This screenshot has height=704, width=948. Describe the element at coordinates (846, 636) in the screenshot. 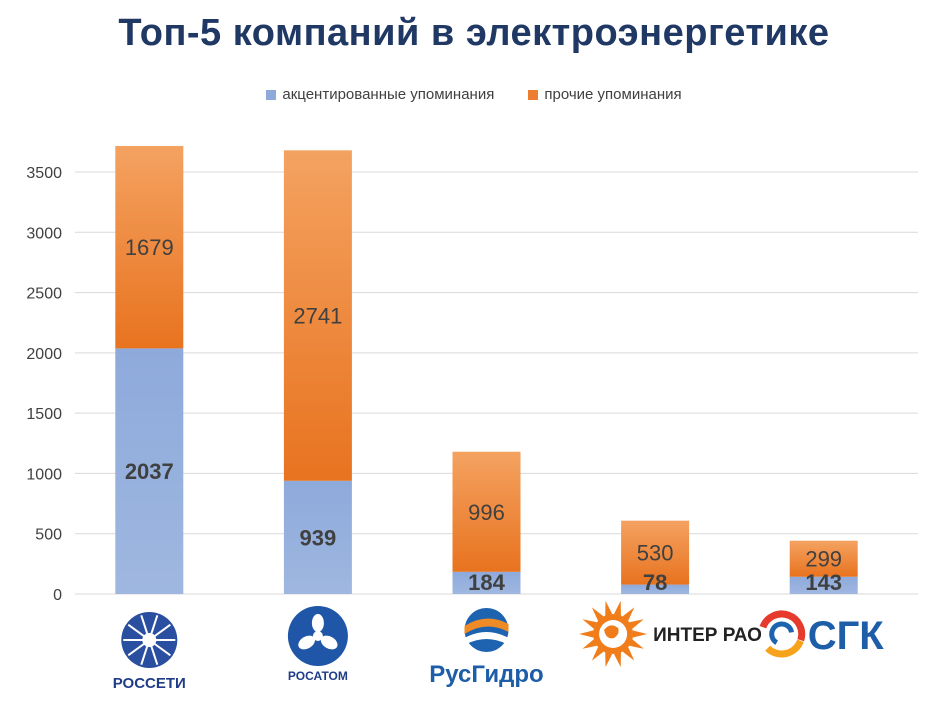

I see `logo-text-sgk: СГК` at that location.